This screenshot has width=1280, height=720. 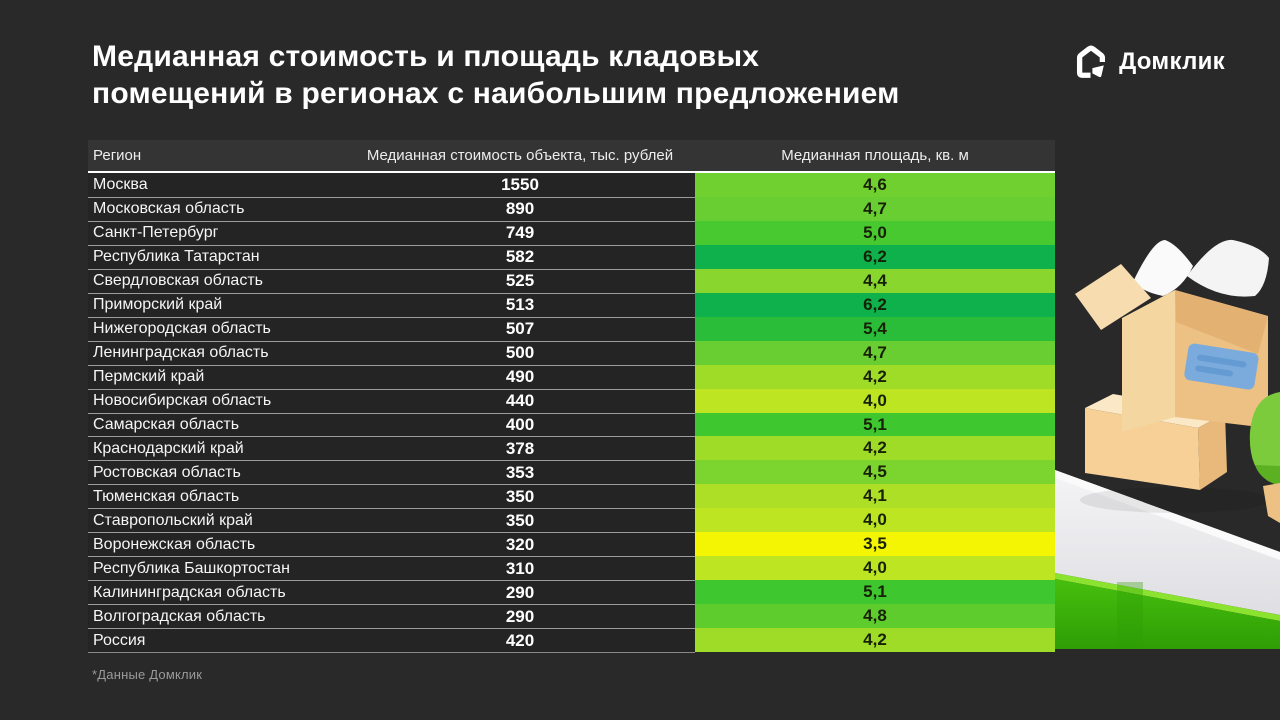 I want to click on region-cell: Россия, so click(x=216, y=640).